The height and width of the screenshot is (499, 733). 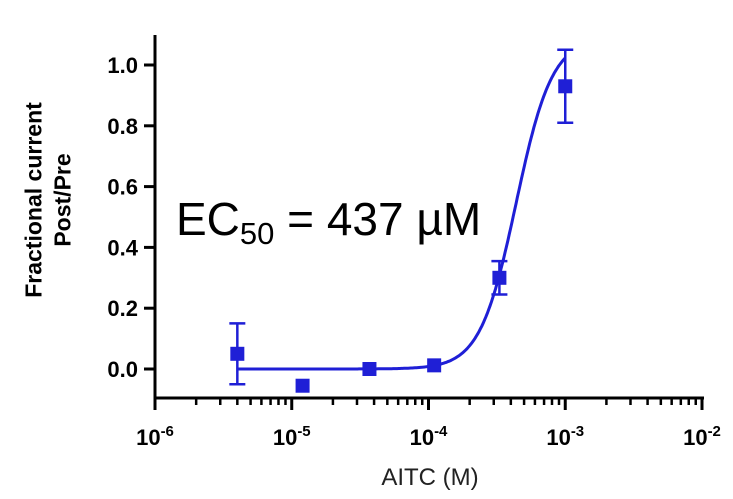 What do you see at coordinates (62, 200) in the screenshot?
I see `y-axis-label-line2: Post/Pre` at bounding box center [62, 200].